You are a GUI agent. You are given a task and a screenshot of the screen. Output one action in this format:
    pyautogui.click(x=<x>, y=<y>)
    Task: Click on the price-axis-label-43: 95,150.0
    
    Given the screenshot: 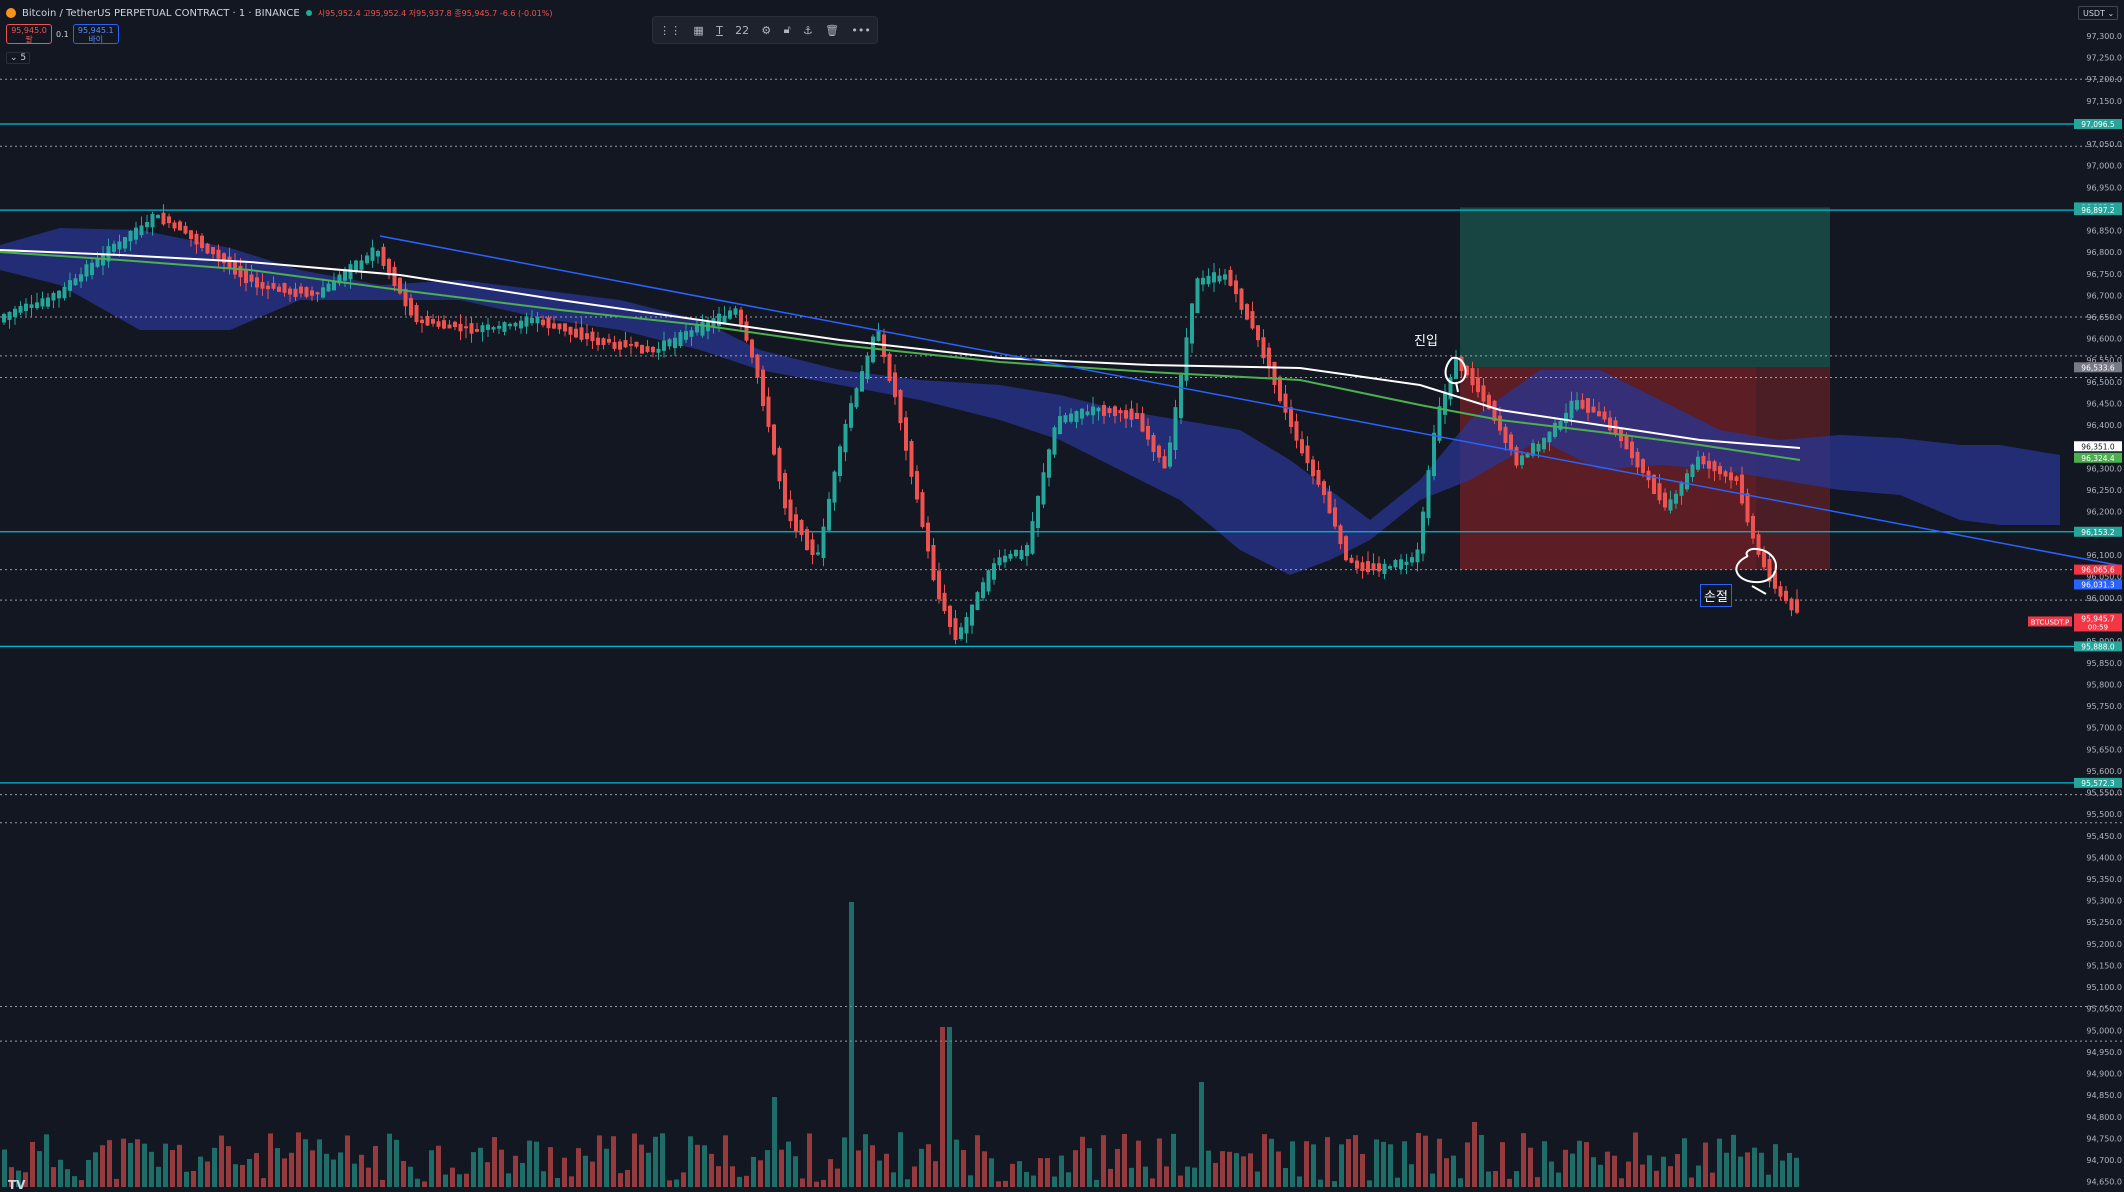 What is the action you would take?
    pyautogui.click(x=2104, y=965)
    